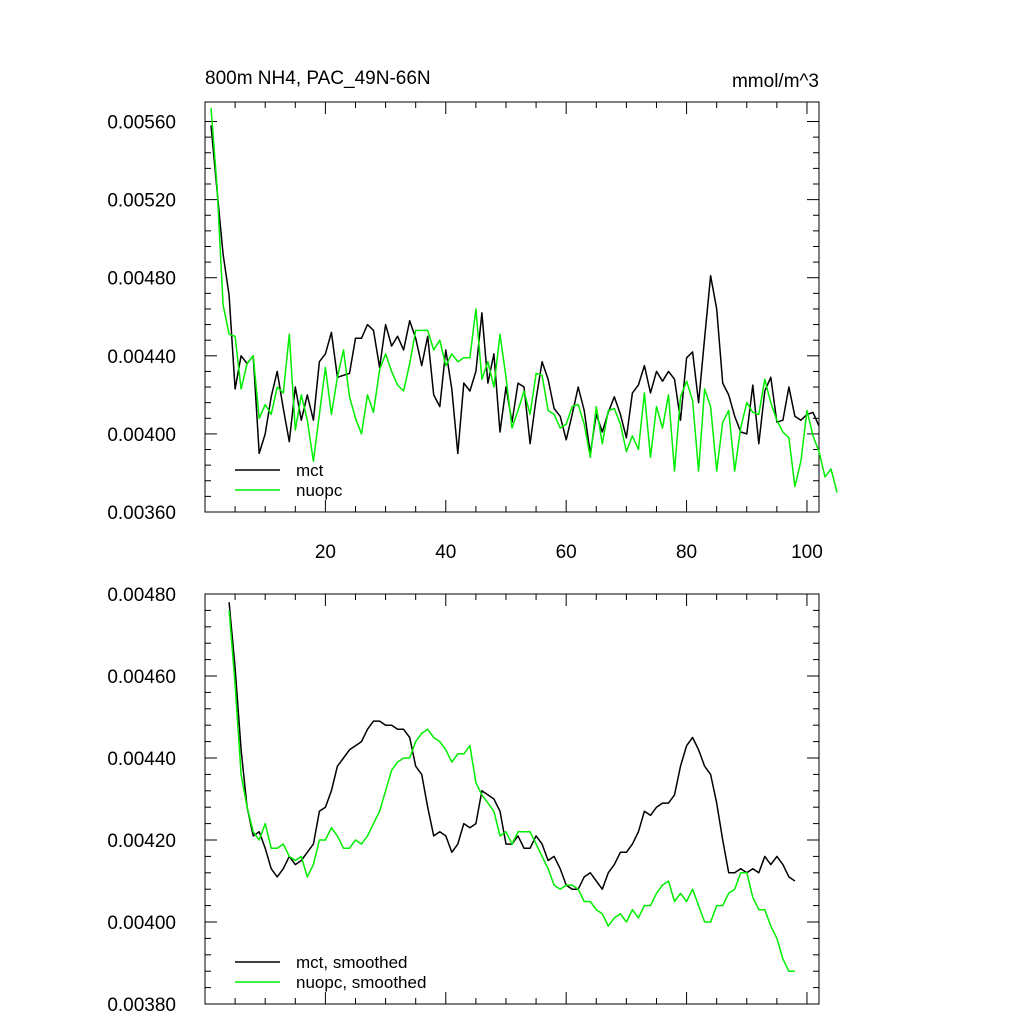  I want to click on top-x-tick-label: 40, so click(445, 552).